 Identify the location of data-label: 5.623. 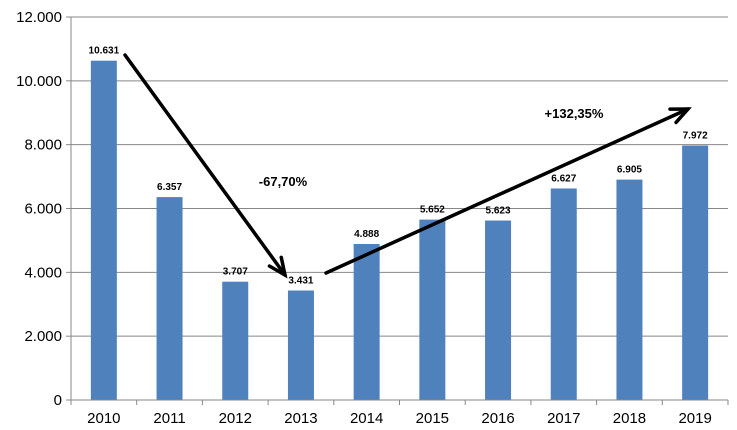
(498, 211).